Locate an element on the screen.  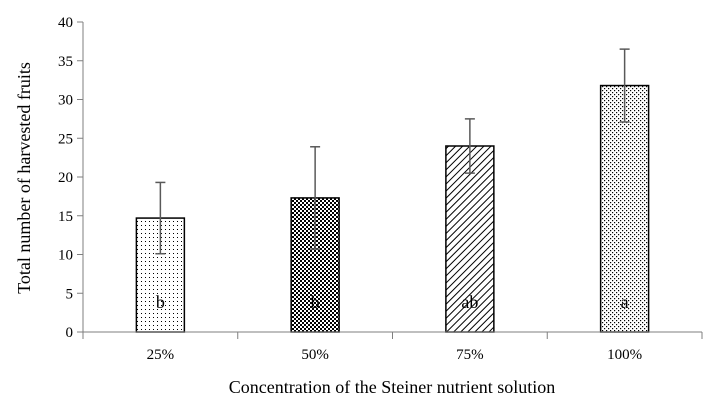
y-tick-label: 5 is located at coordinates (70, 294).